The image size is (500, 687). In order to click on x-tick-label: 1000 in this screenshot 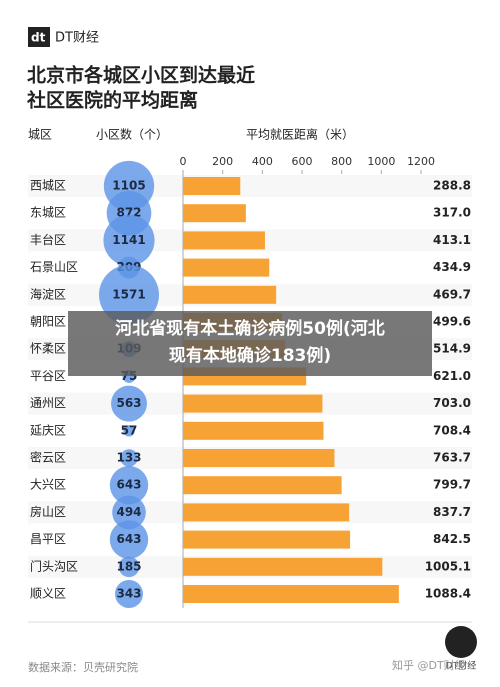, I will do `click(381, 161)`.